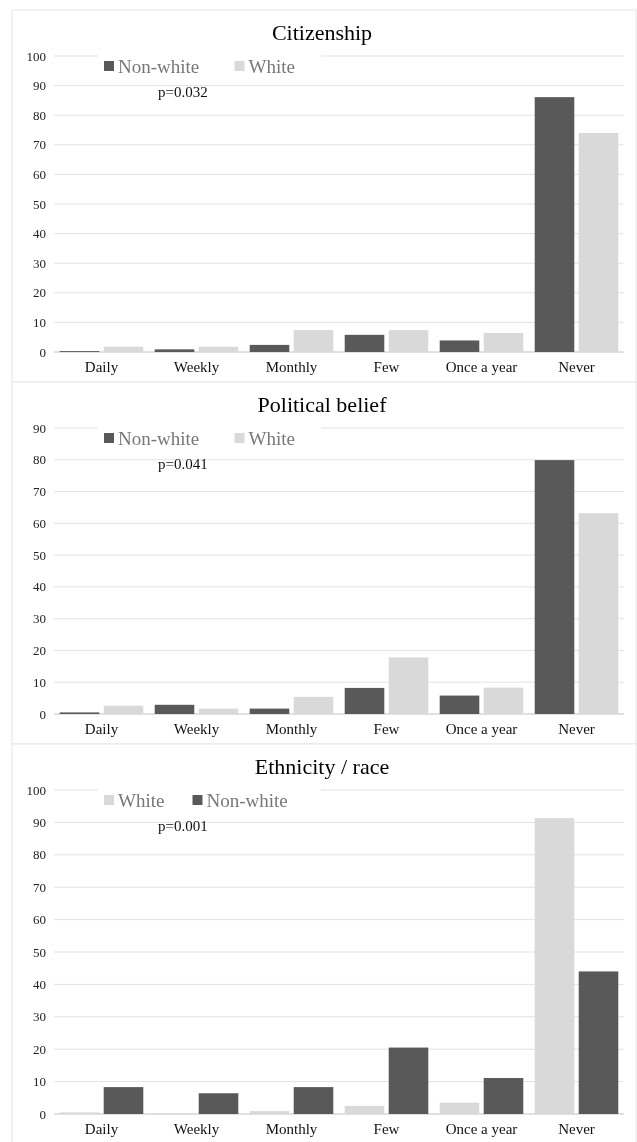  Describe the element at coordinates (322, 32) in the screenshot. I see `chart-title: Citizenship` at that location.